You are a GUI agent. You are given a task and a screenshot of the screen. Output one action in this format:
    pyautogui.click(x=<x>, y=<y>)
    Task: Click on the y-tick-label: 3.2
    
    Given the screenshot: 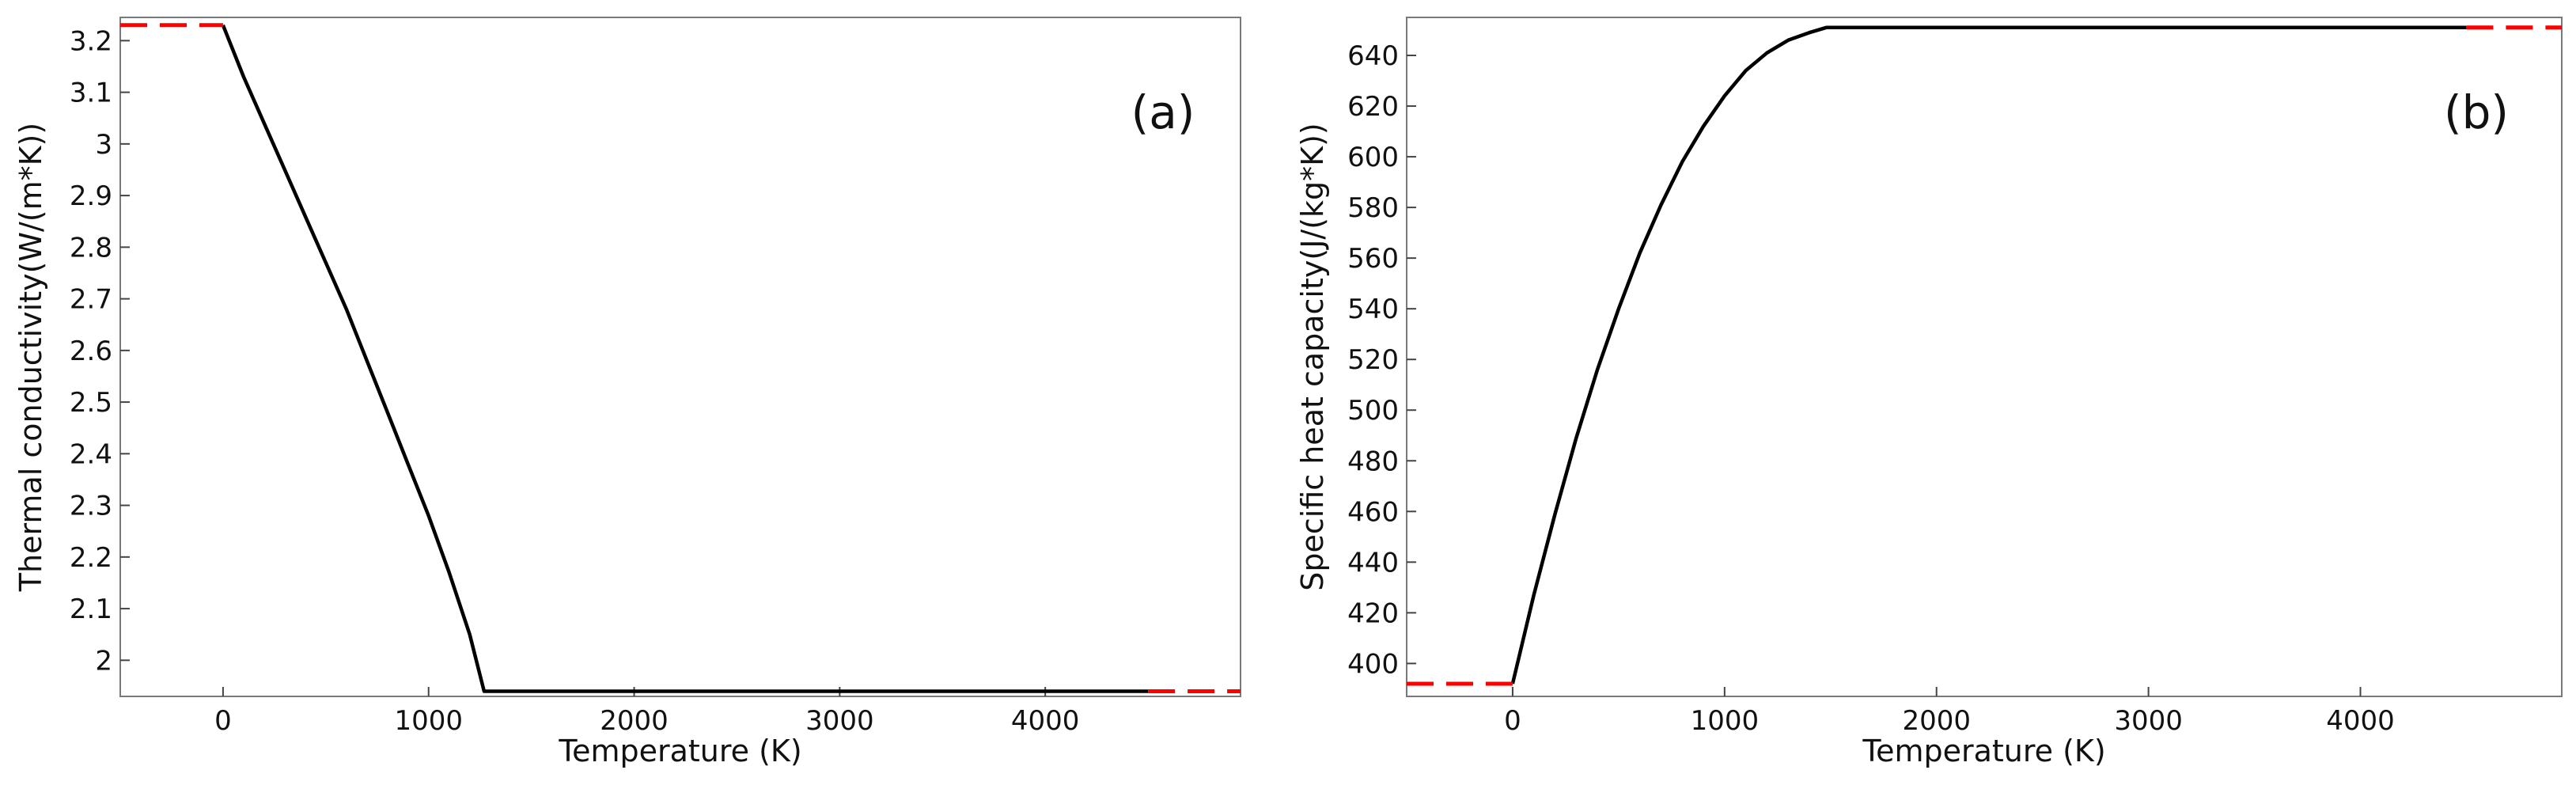 What is the action you would take?
    pyautogui.click(x=91, y=41)
    